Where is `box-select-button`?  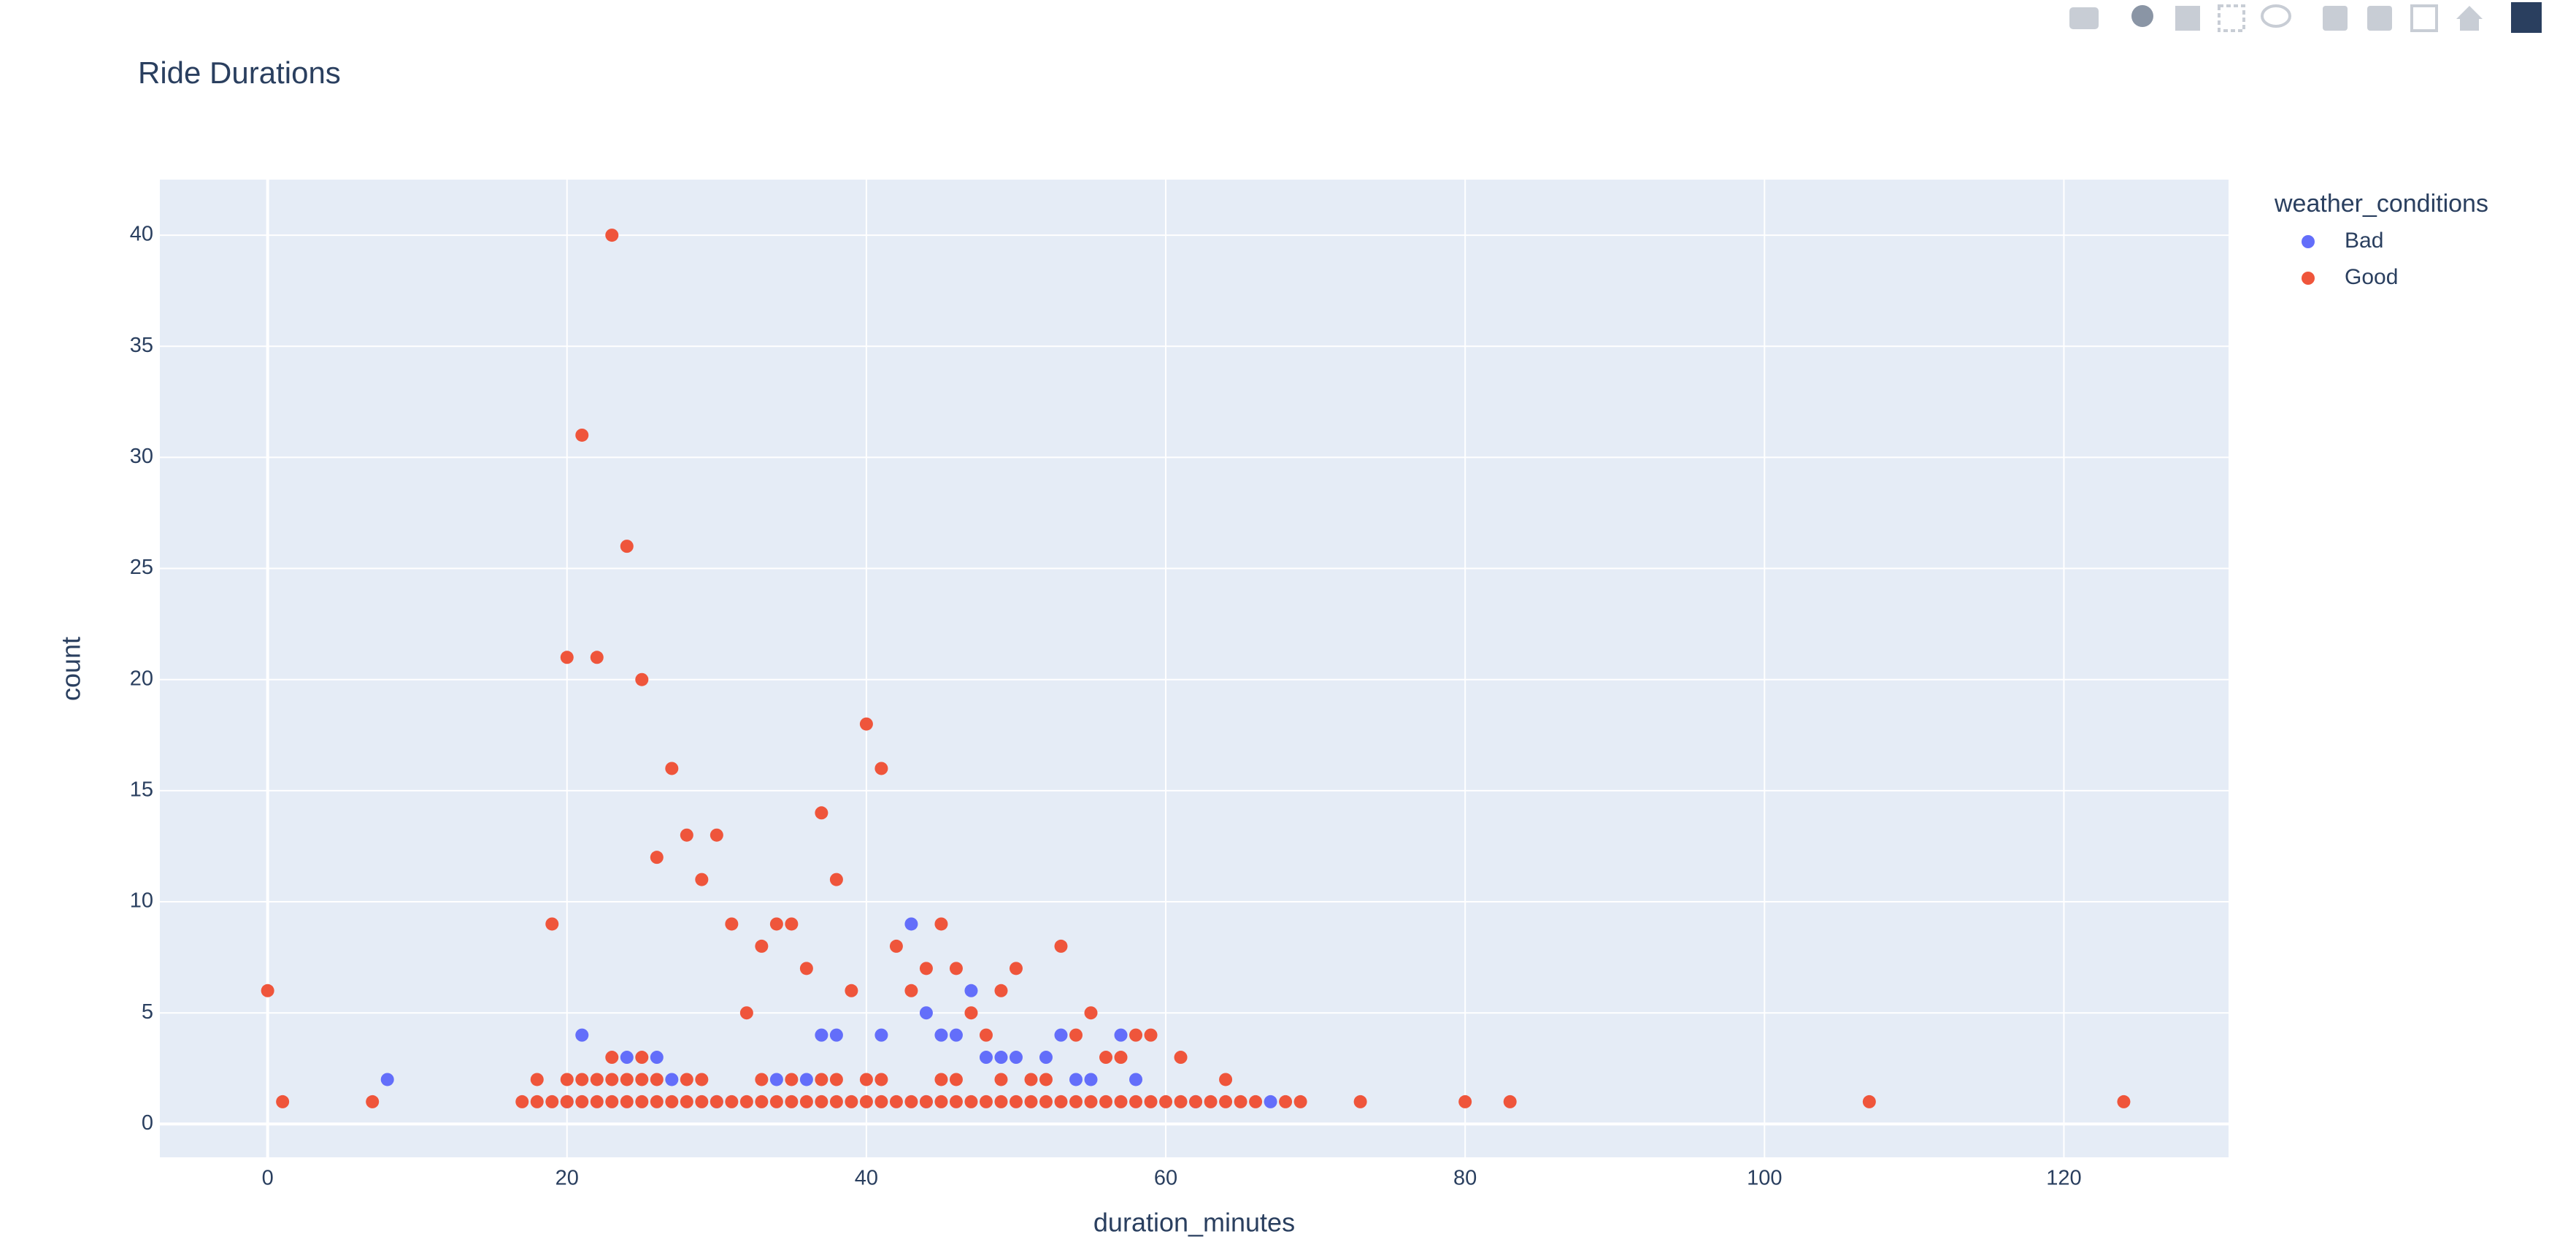 box-select-button is located at coordinates (2231, 18).